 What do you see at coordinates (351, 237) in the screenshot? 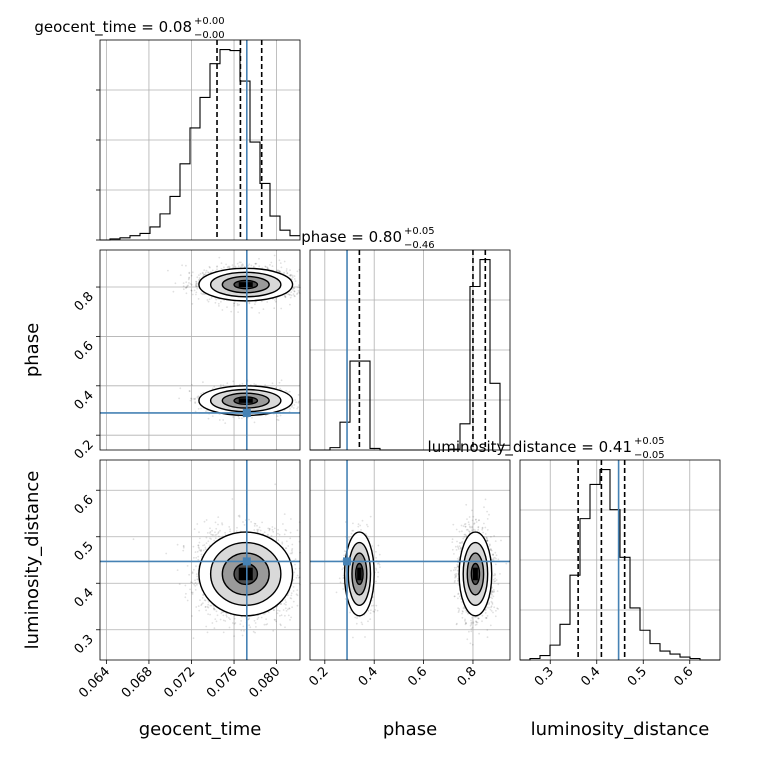
I see `title-text: phase = 0.80` at bounding box center [351, 237].